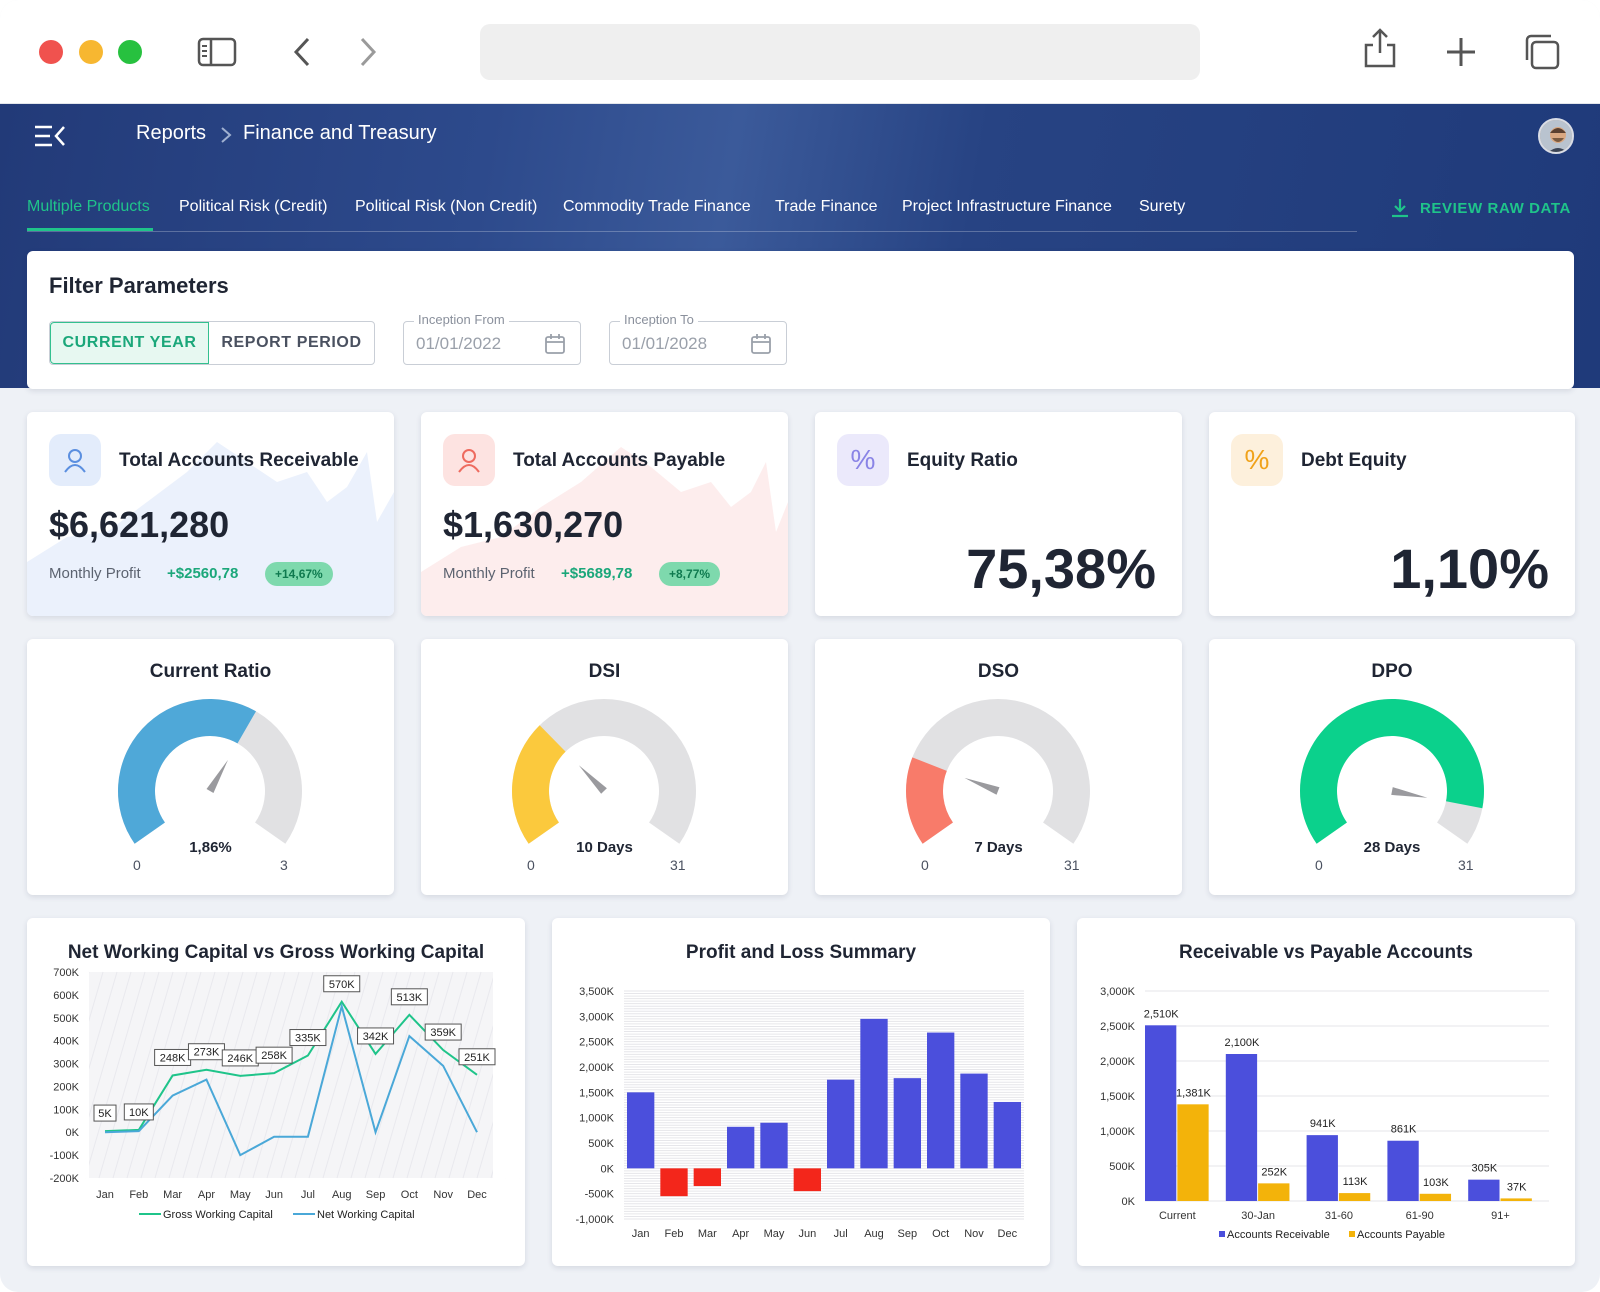  I want to click on breadcrumb-reports: Reports, so click(171, 133).